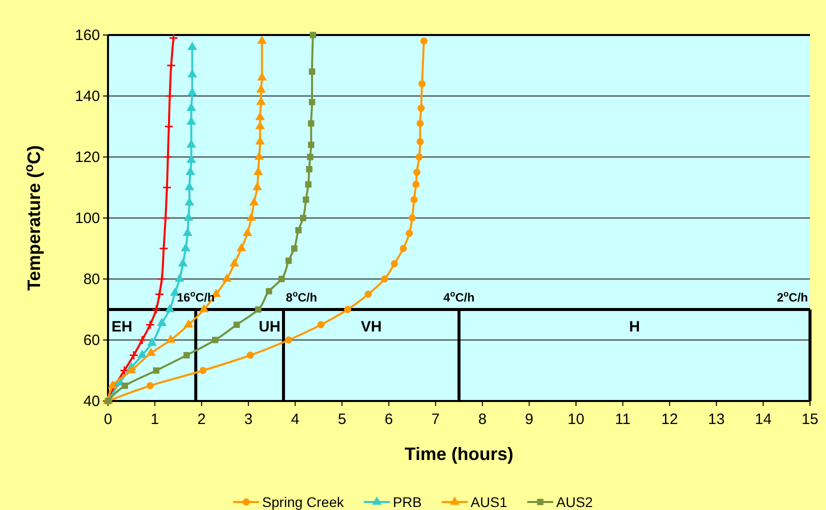 This screenshot has height=510, width=826. I want to click on legend-label: PRB, so click(407, 502).